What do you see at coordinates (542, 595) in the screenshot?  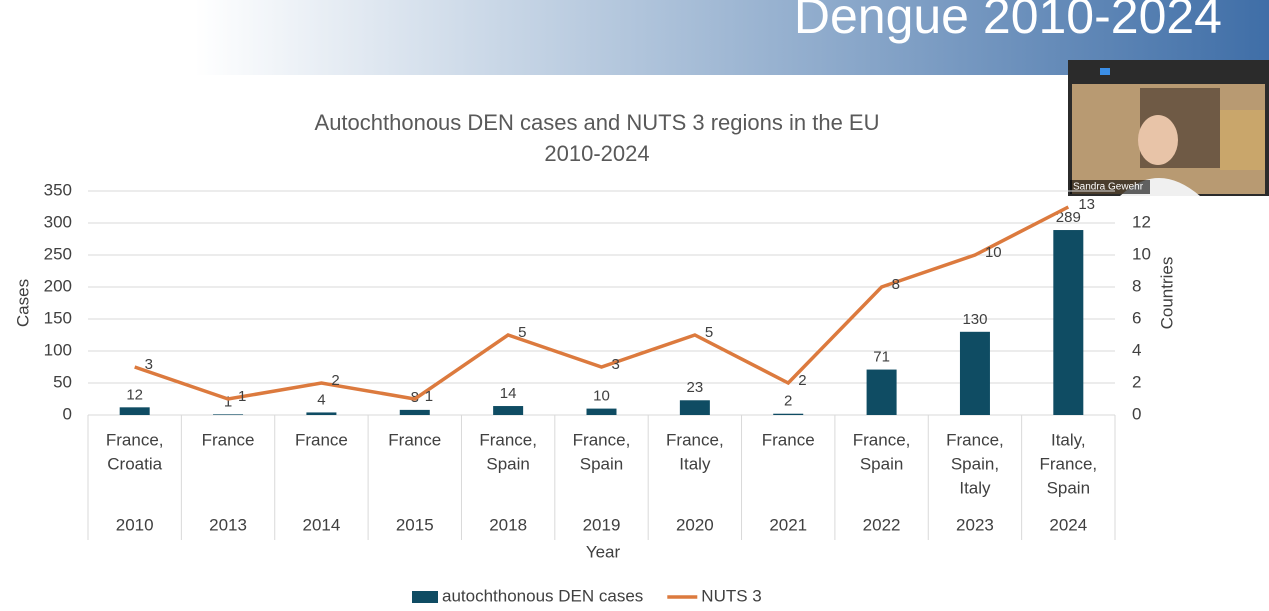 I see `legend-label: autochthonous DEN cases` at bounding box center [542, 595].